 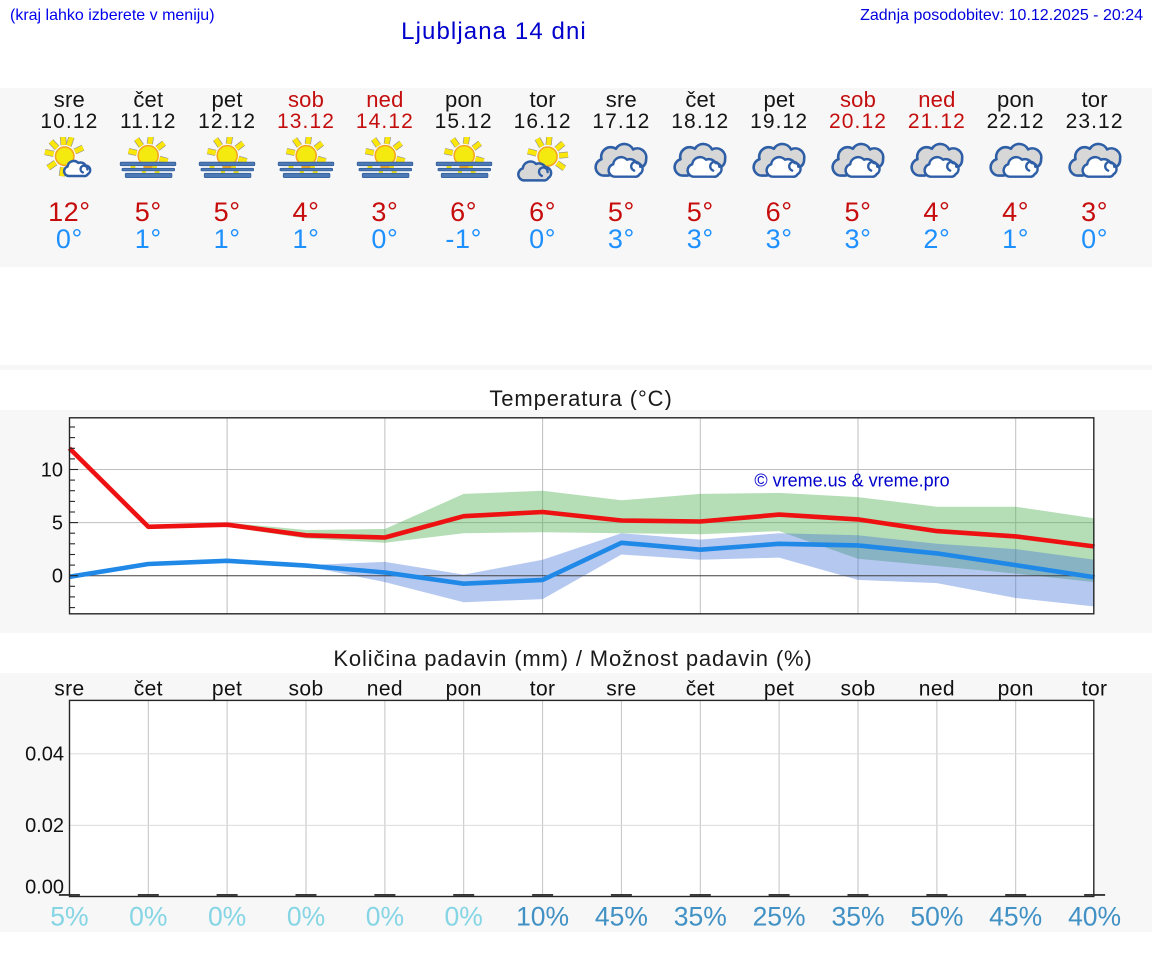 What do you see at coordinates (44, 826) in the screenshot?
I see `svg-text: 0.02` at bounding box center [44, 826].